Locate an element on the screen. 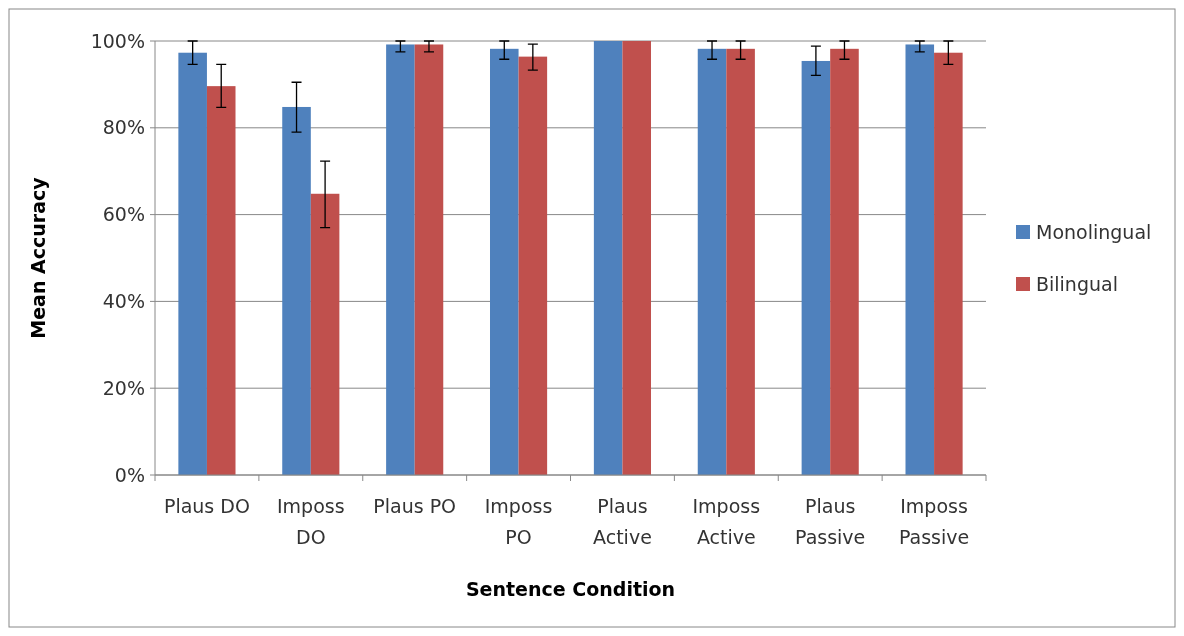  x-tick-label: Imposs PO is located at coordinates (518, 521).